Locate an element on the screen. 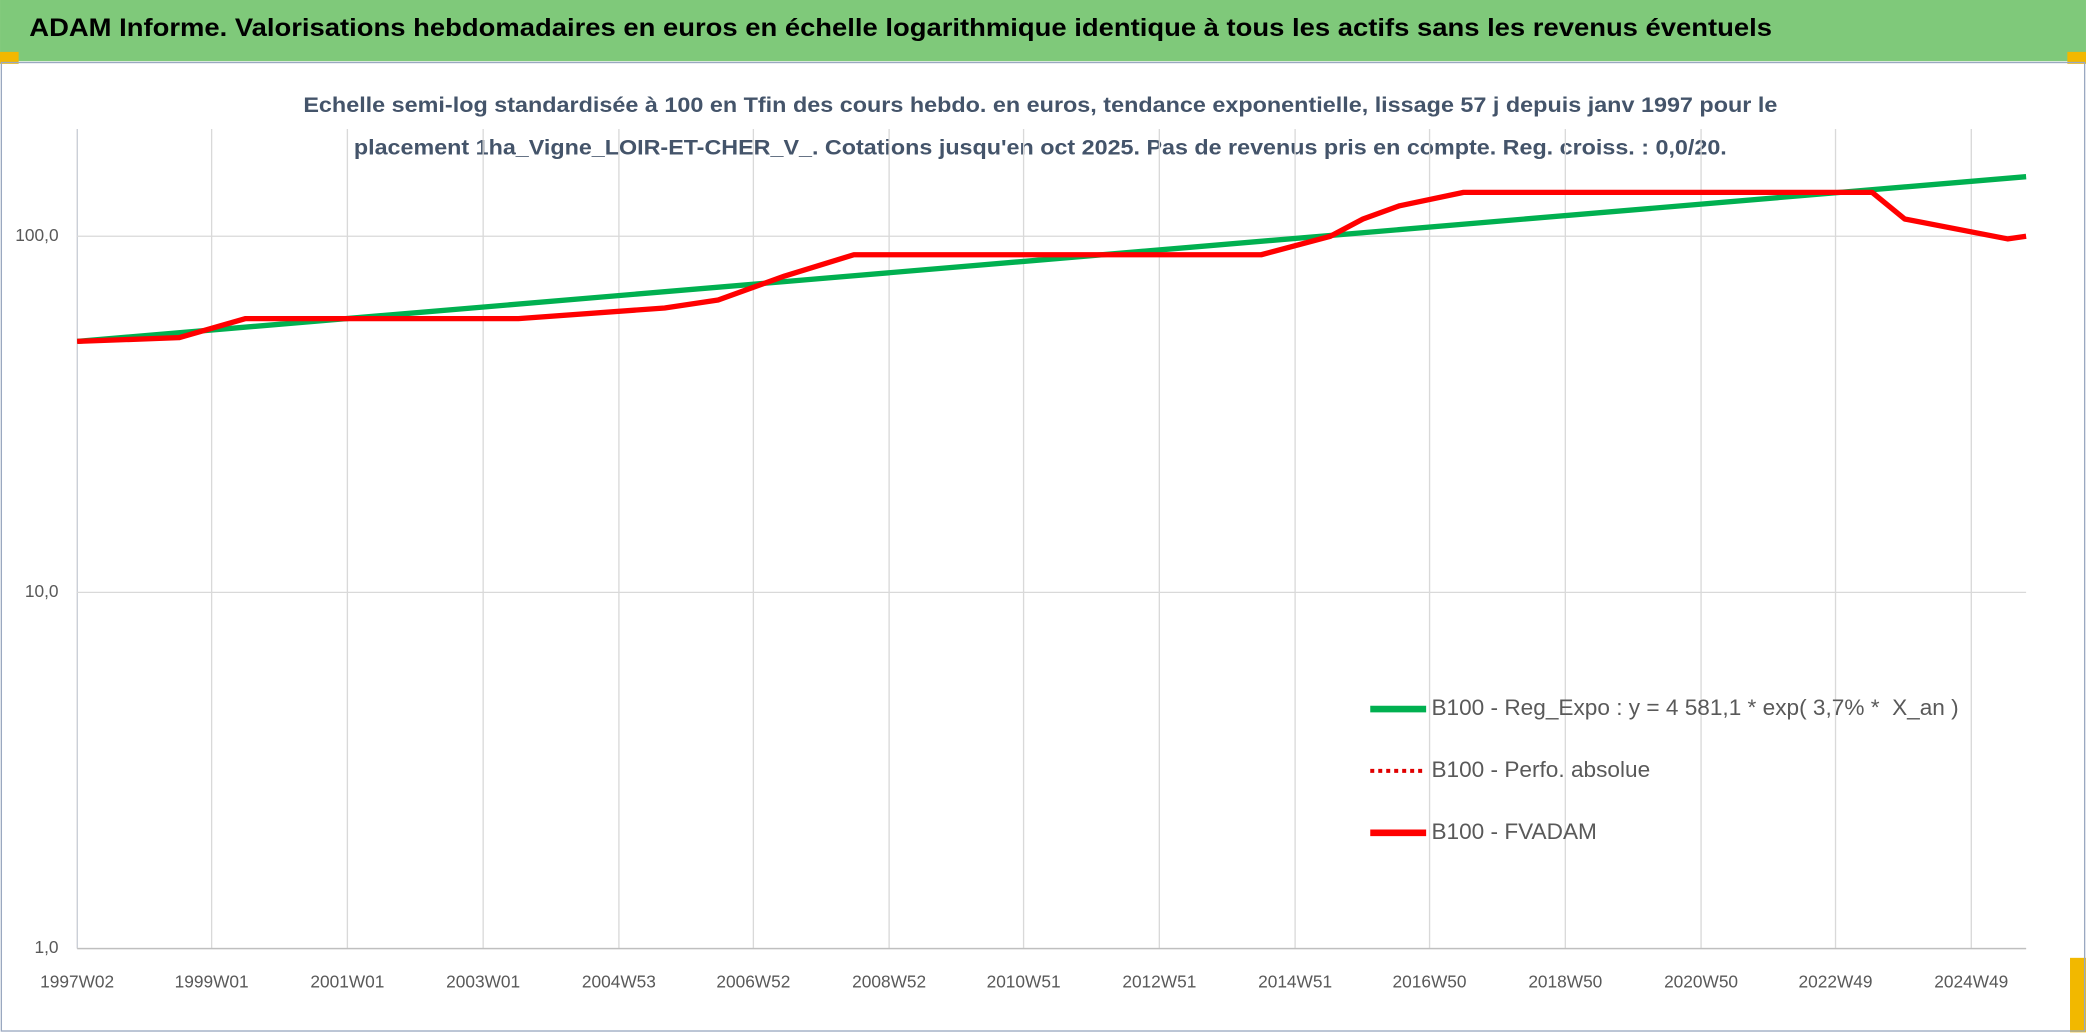 The width and height of the screenshot is (2086, 1033). header-band is located at coordinates (1043, 31).